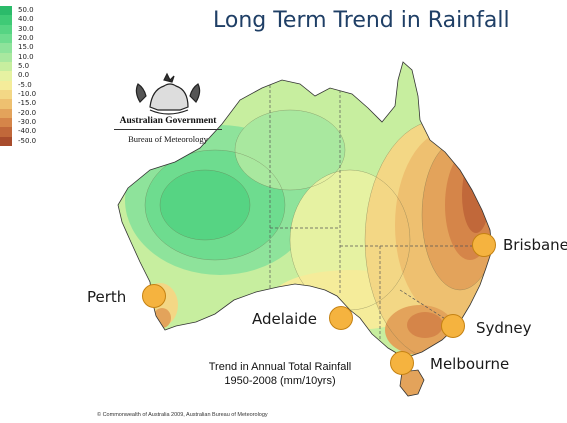 The width and height of the screenshot is (567, 423). I want to click on legend-label: 50.0, so click(26, 10).